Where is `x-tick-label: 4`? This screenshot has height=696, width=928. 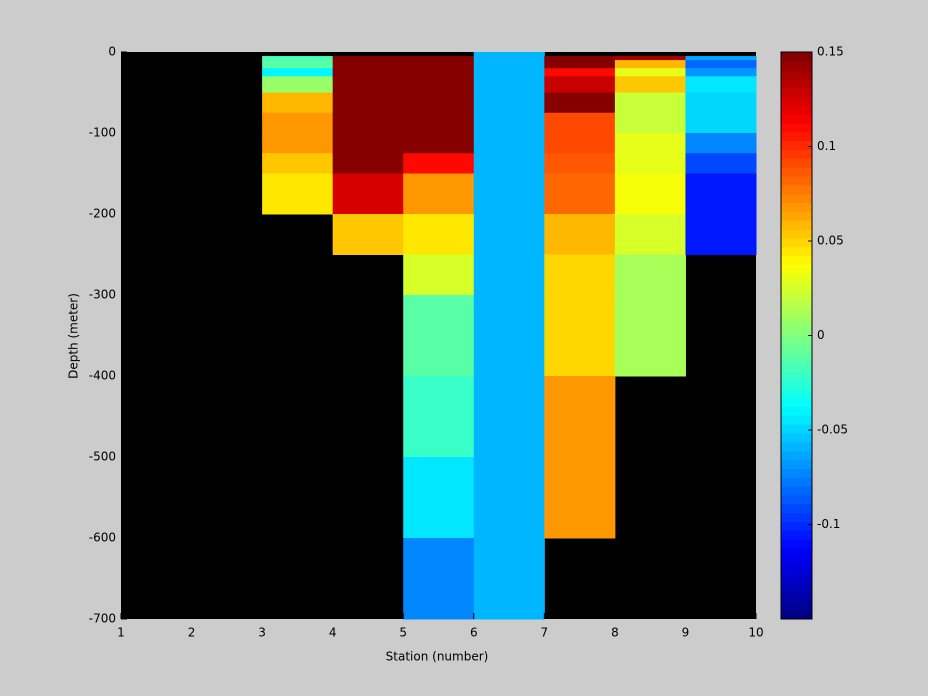 x-tick-label: 4 is located at coordinates (333, 633).